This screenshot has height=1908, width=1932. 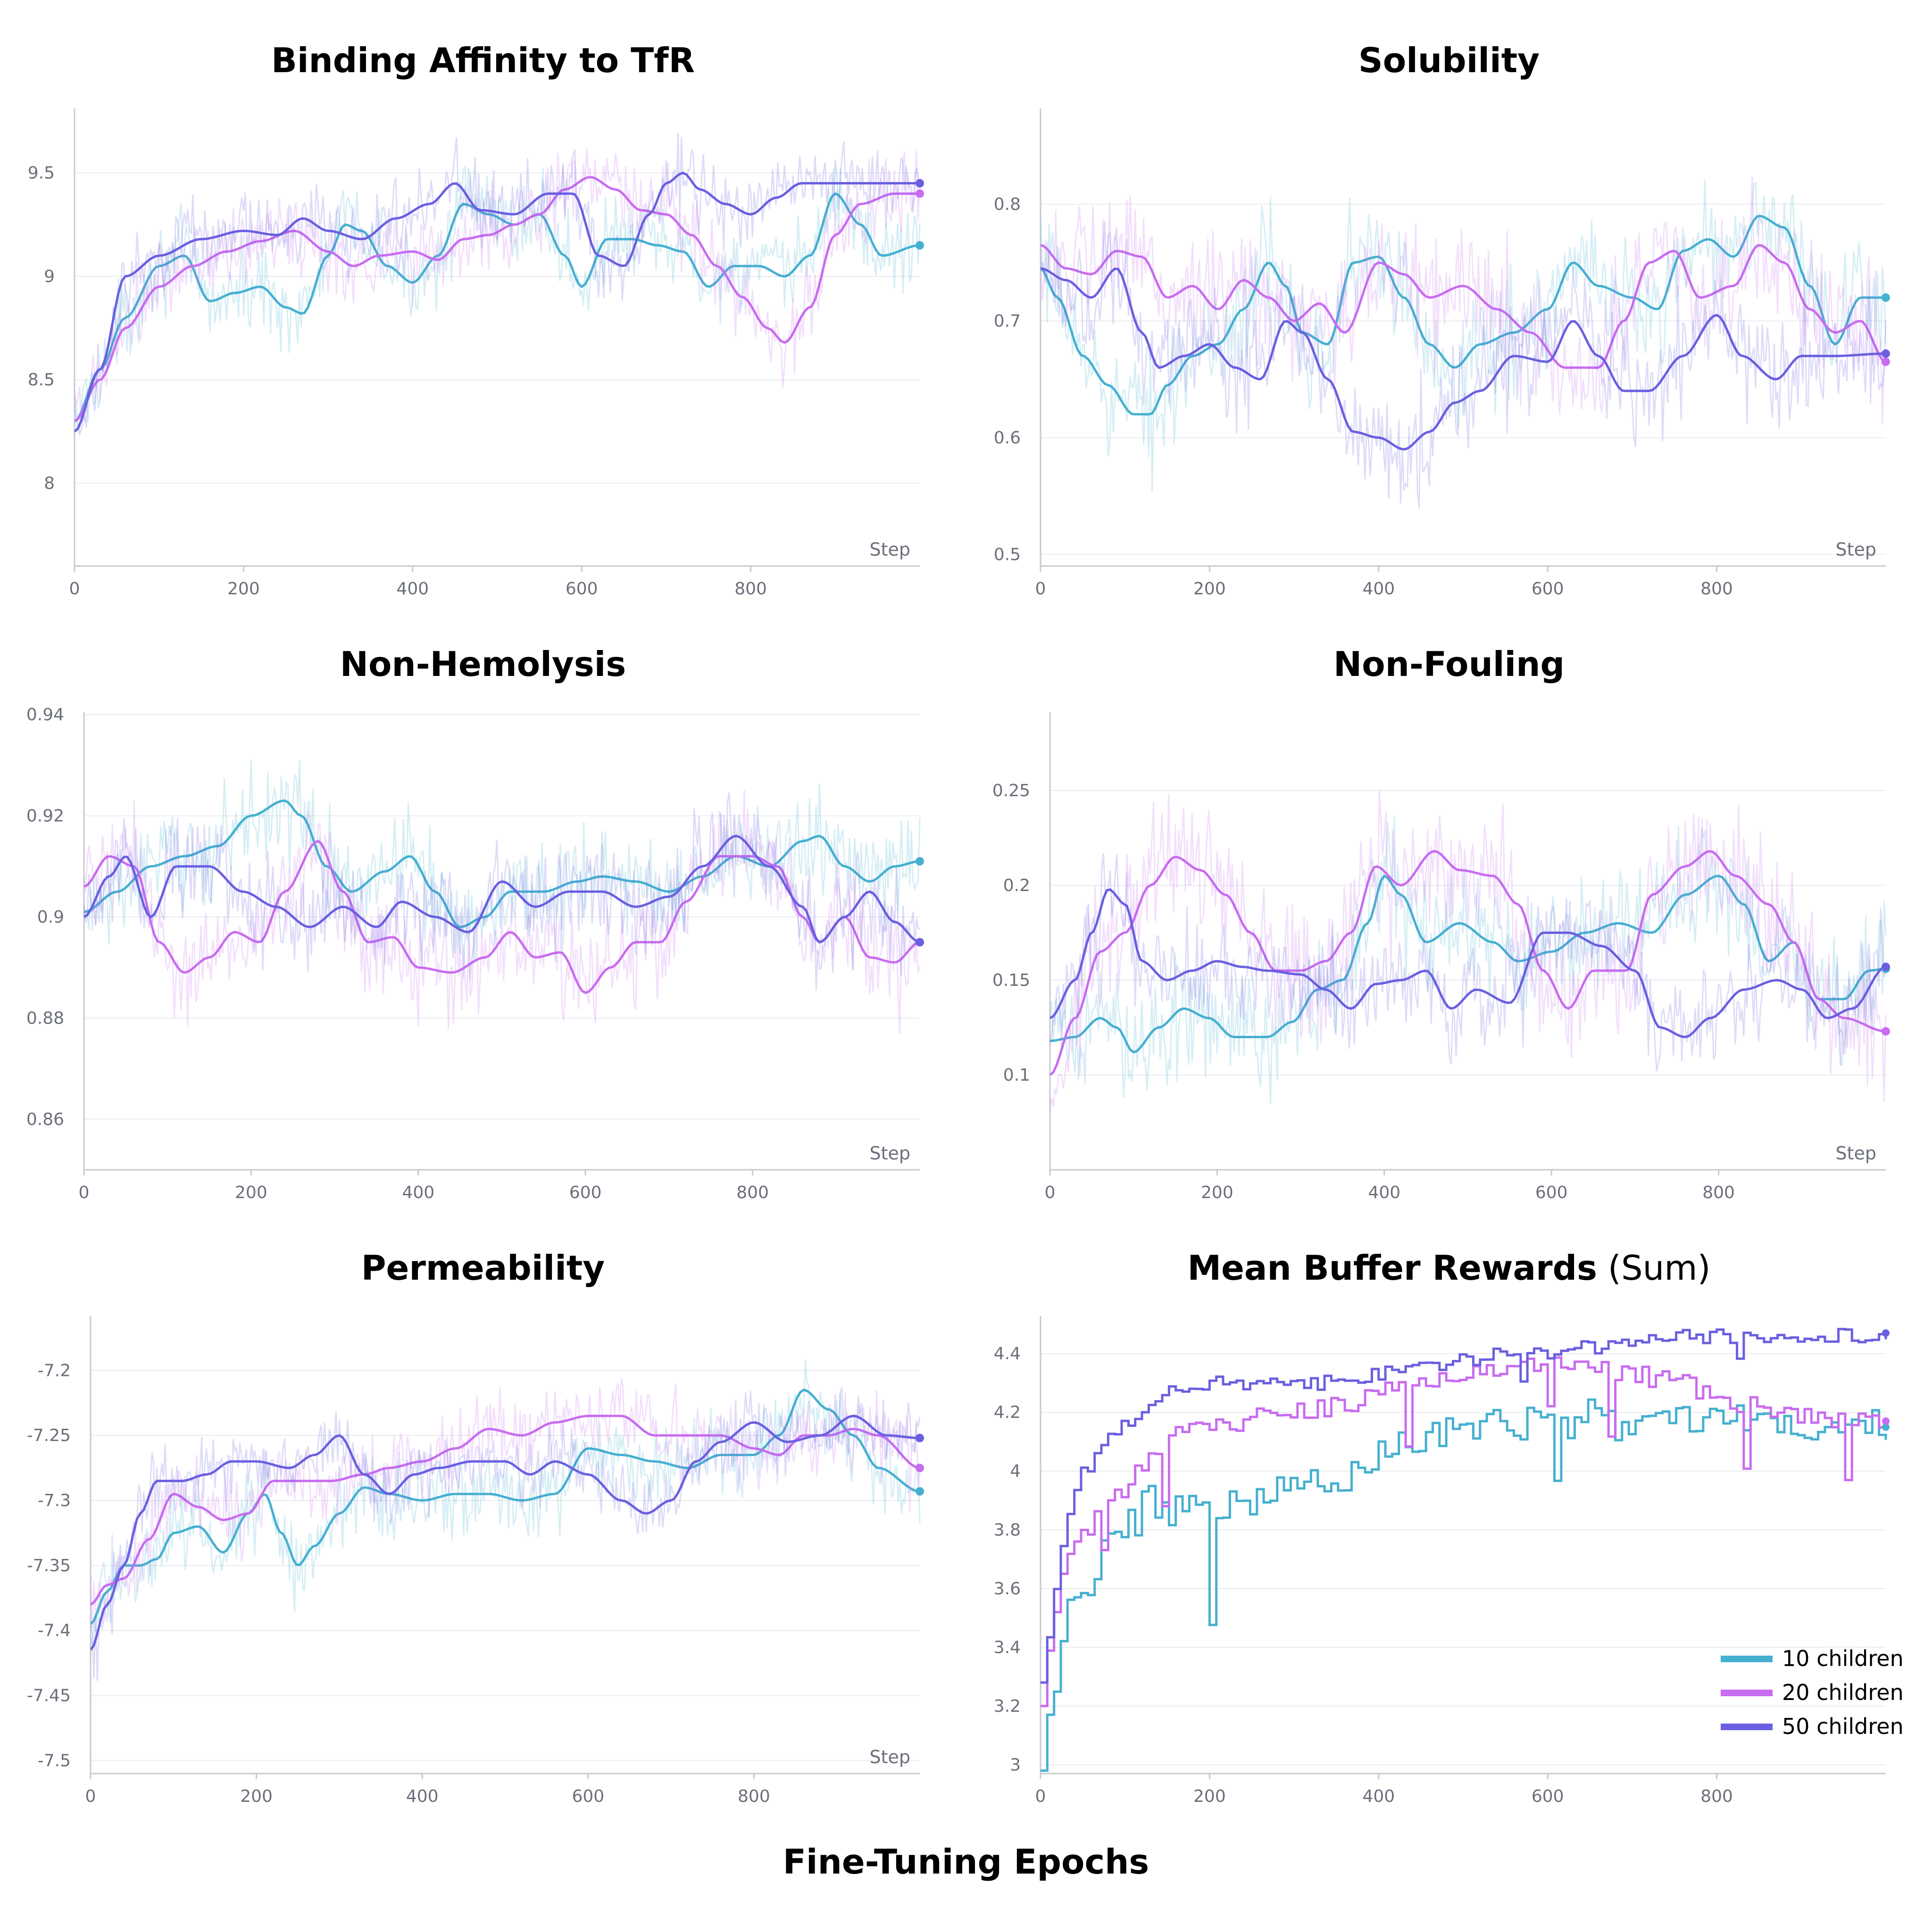 I want to click on y-tick-label: 0.9, so click(x=51, y=917).